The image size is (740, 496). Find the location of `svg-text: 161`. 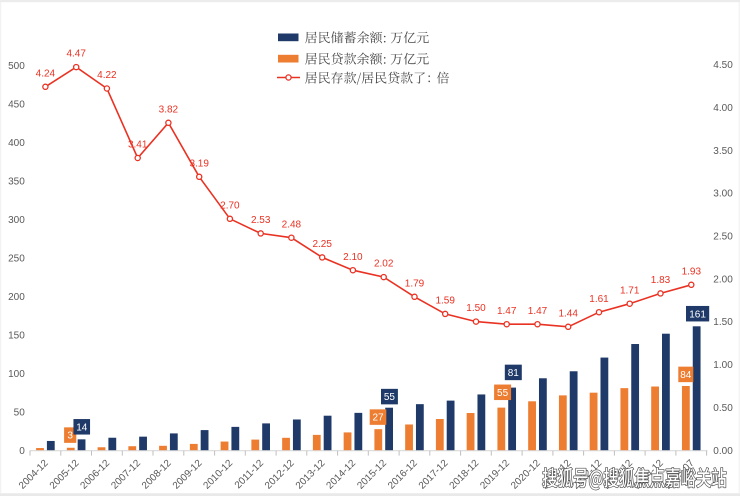

svg-text: 161 is located at coordinates (697, 314).